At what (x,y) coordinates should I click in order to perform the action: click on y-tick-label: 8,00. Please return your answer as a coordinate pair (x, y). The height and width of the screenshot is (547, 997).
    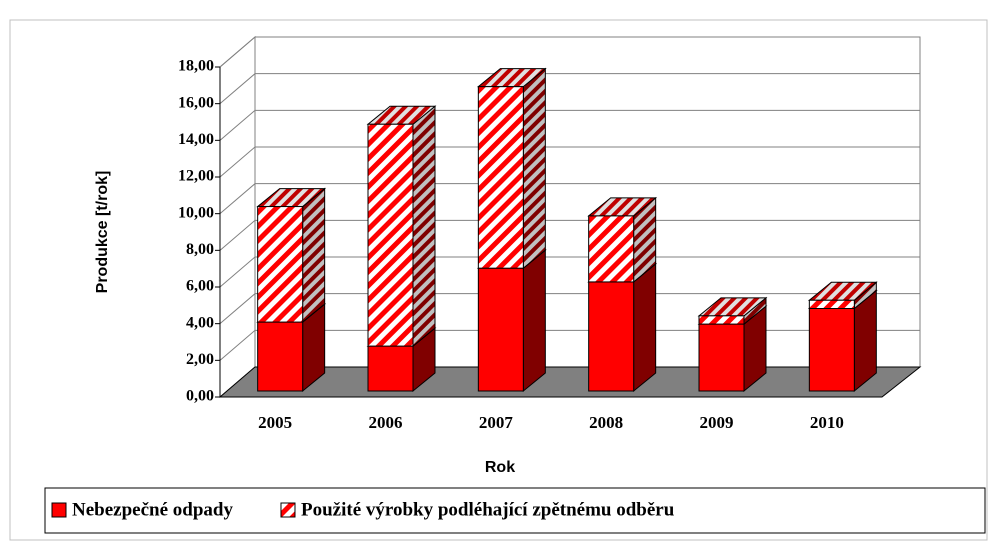
    Looking at the image, I should click on (200, 249).